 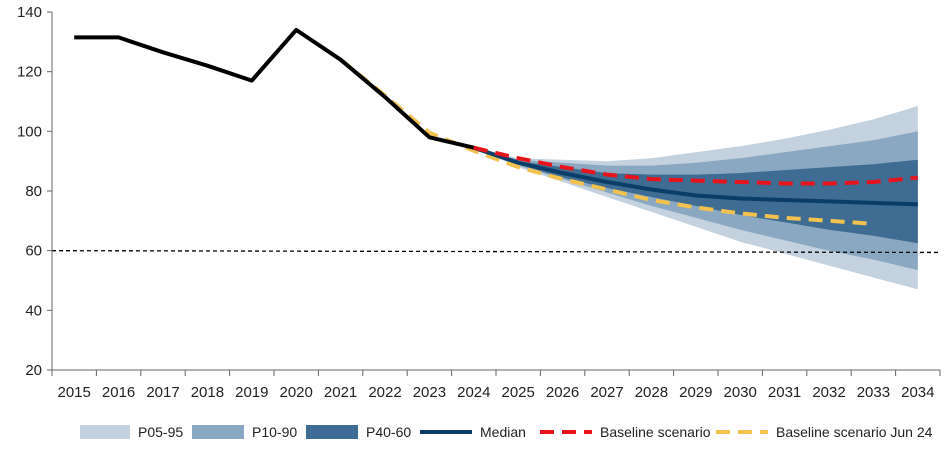 What do you see at coordinates (473, 392) in the screenshot?
I see `x-tick-label: 2024` at bounding box center [473, 392].